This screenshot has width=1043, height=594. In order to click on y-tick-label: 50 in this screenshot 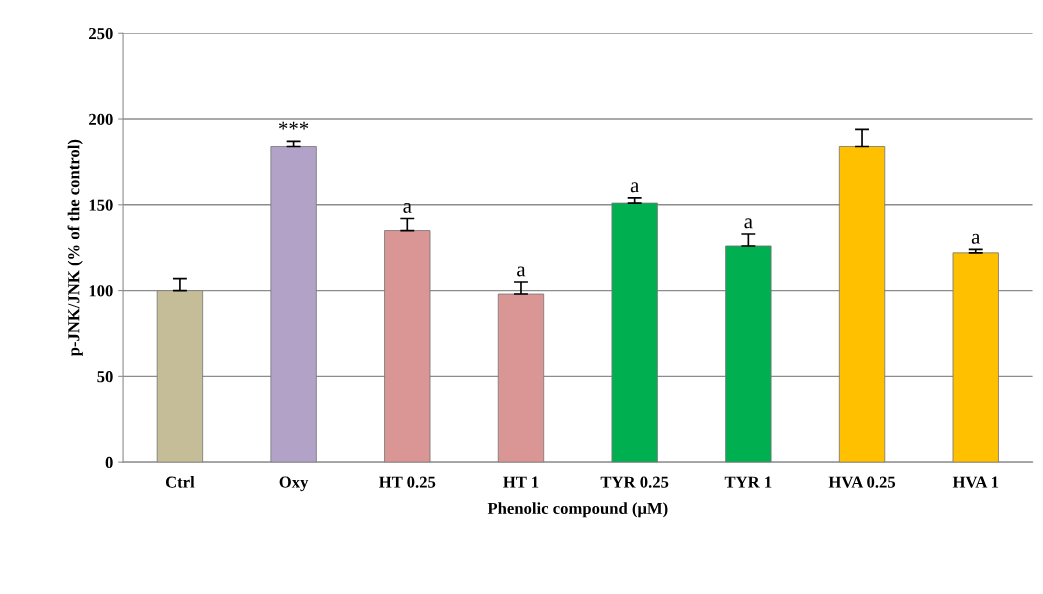, I will do `click(105, 377)`.